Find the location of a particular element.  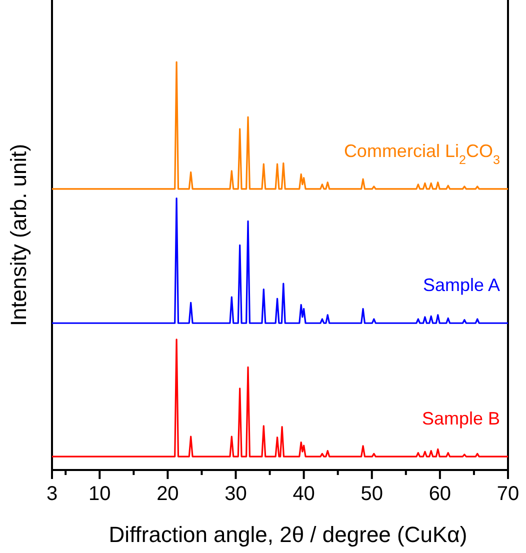

series-label: Sample B is located at coordinates (461, 418).